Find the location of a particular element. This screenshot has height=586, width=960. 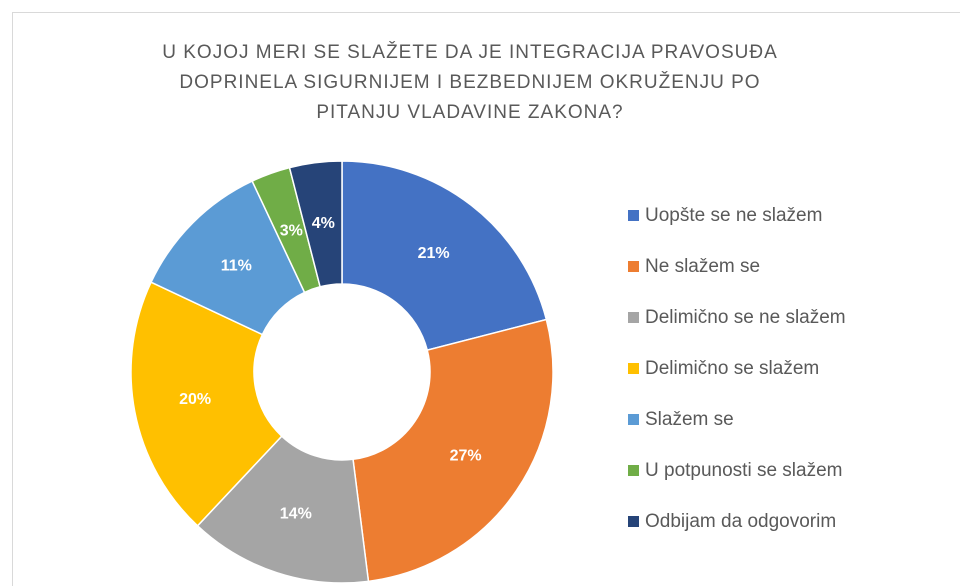

data-label: 20% is located at coordinates (195, 399).